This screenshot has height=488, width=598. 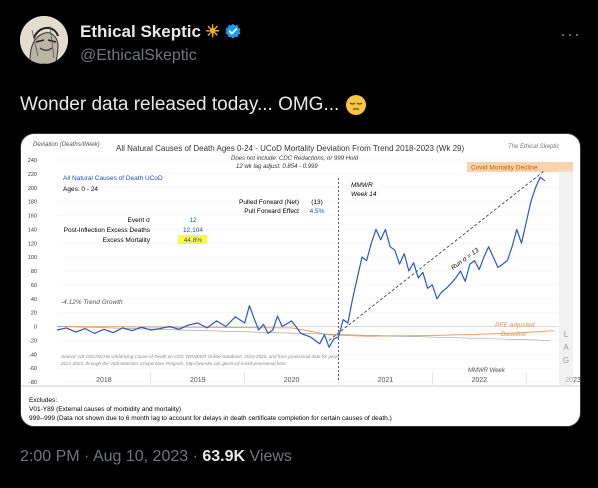 I want to click on sun-emoji: ☀, so click(x=212, y=31).